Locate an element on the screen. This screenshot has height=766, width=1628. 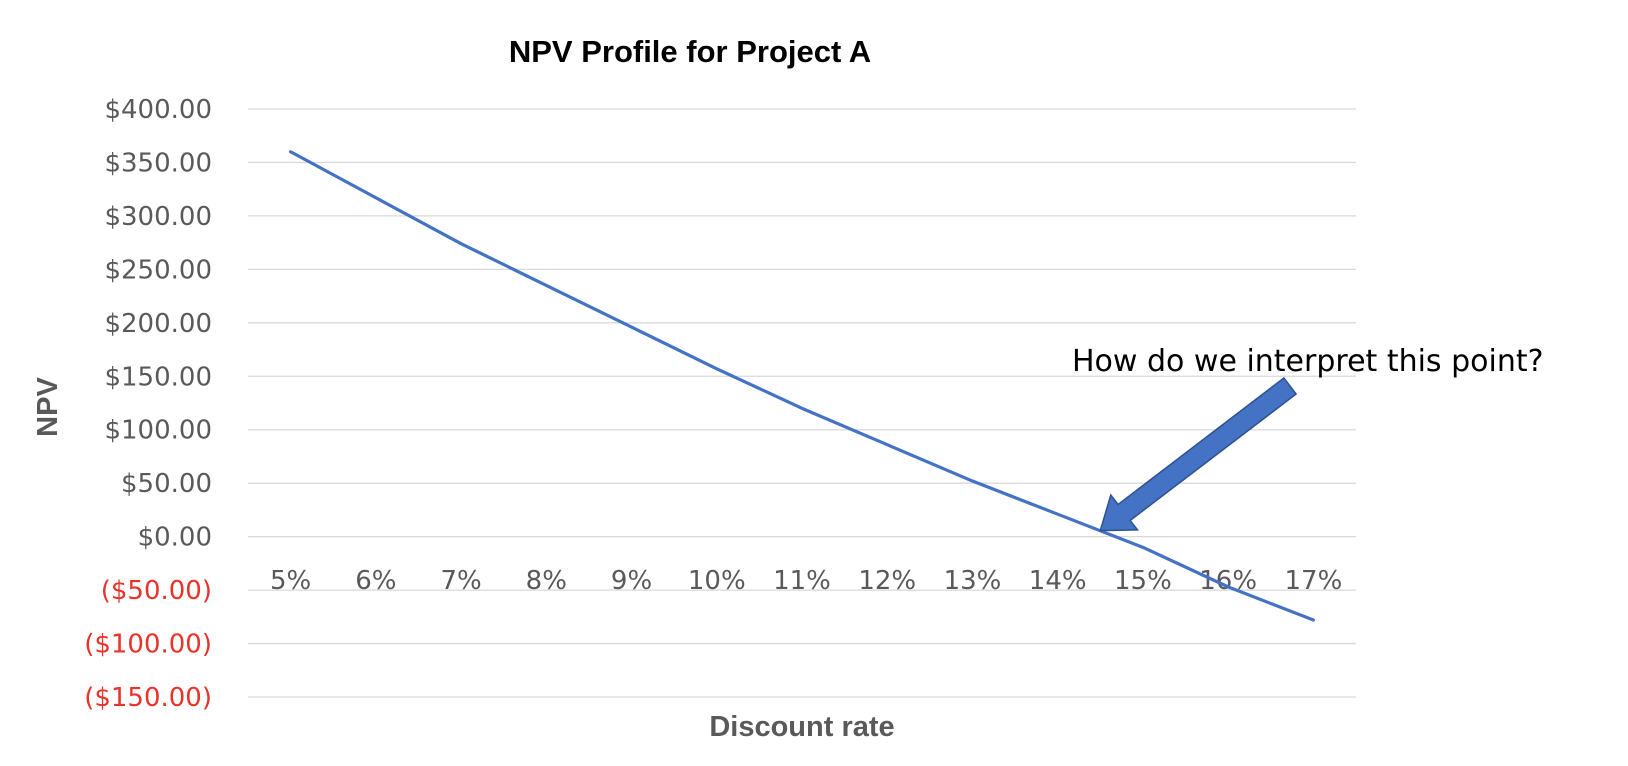
y-tick-label: $0.00 is located at coordinates (175, 538).